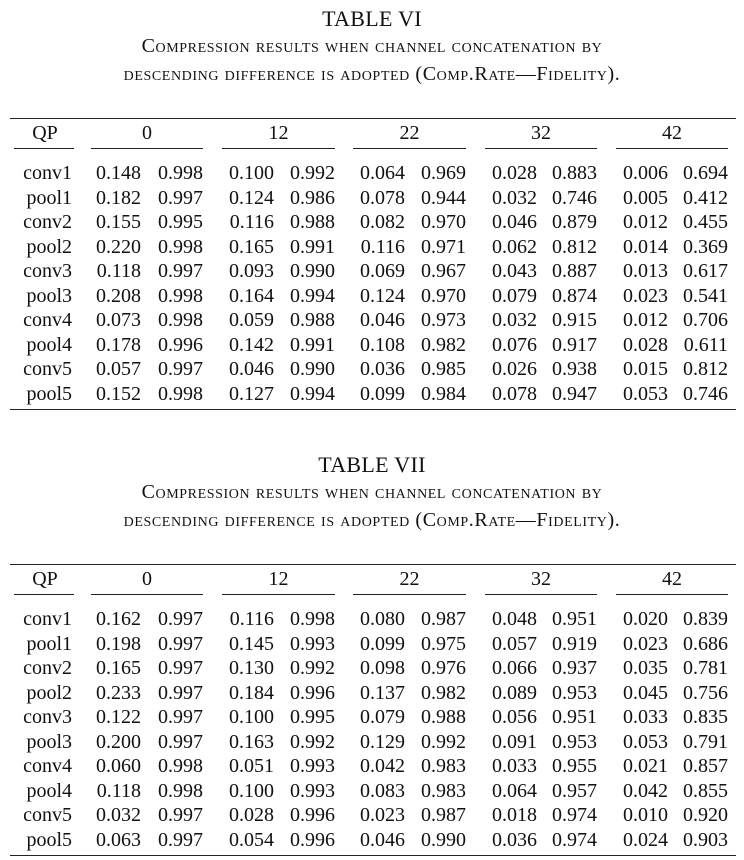 This screenshot has height=860, width=744. What do you see at coordinates (118, 619) in the screenshot?
I see `table-cell: 0.162` at bounding box center [118, 619].